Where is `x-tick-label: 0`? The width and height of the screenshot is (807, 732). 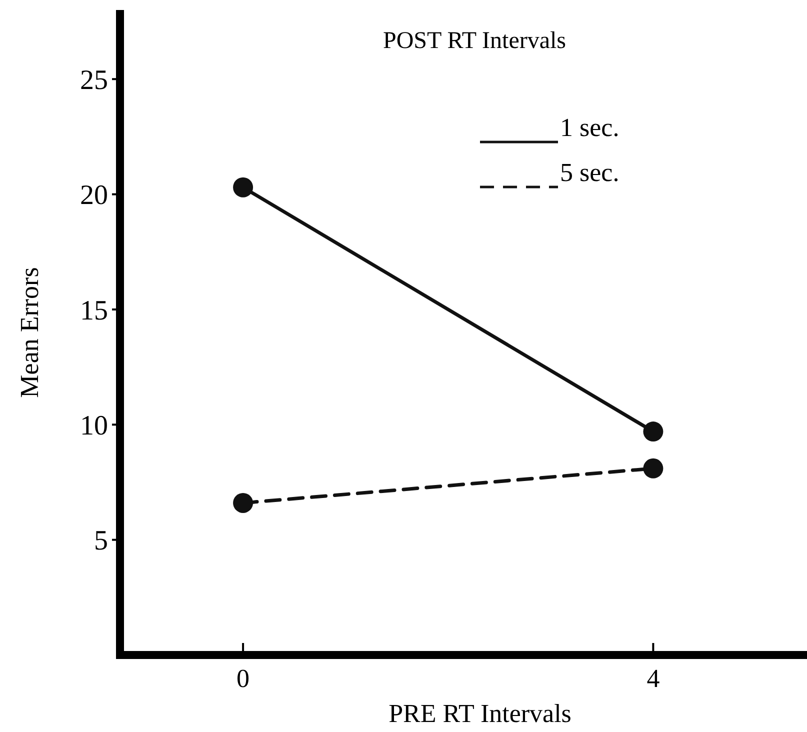
x-tick-label: 0 is located at coordinates (243, 678).